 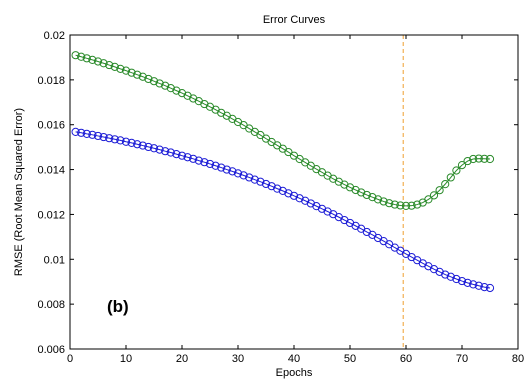 What do you see at coordinates (51, 350) in the screenshot?
I see `y-tick-label: 0.006` at bounding box center [51, 350].